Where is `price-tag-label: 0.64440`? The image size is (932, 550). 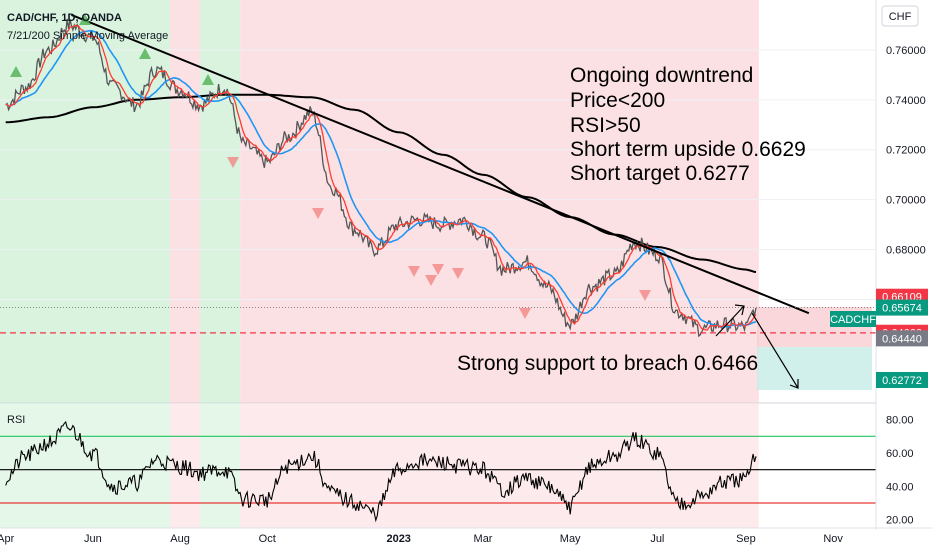 price-tag-label: 0.64440 is located at coordinates (902, 339).